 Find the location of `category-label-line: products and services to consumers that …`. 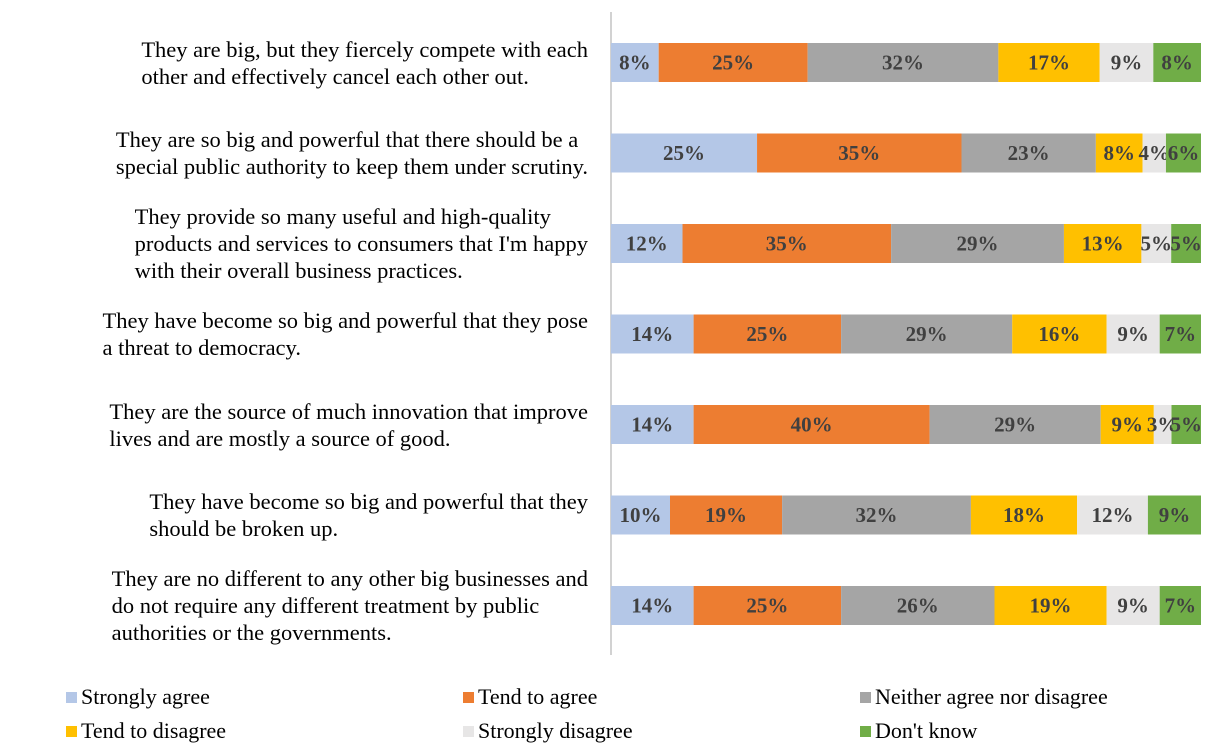

category-label-line: products and services to consumers that … is located at coordinates (361, 243).